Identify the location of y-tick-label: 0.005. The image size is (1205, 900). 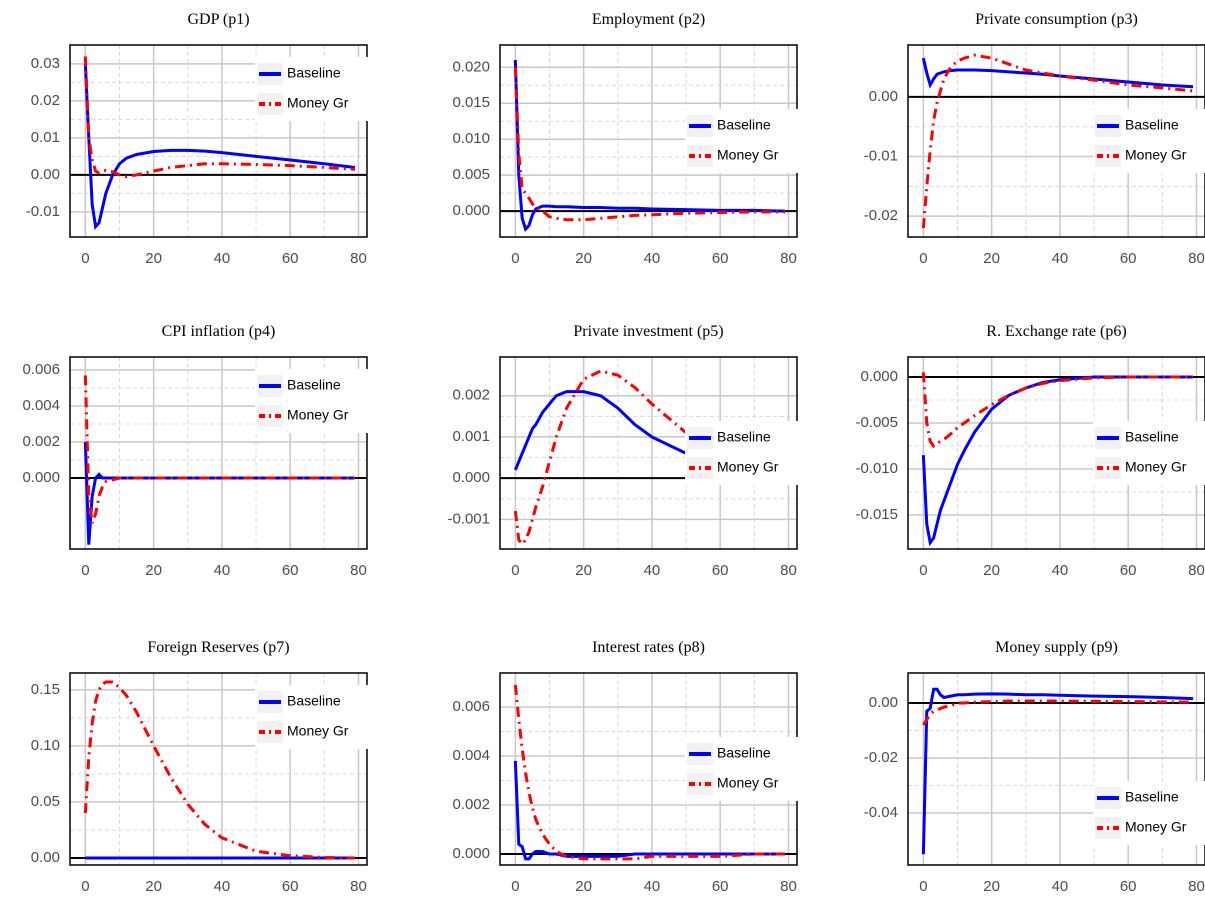
(471, 174).